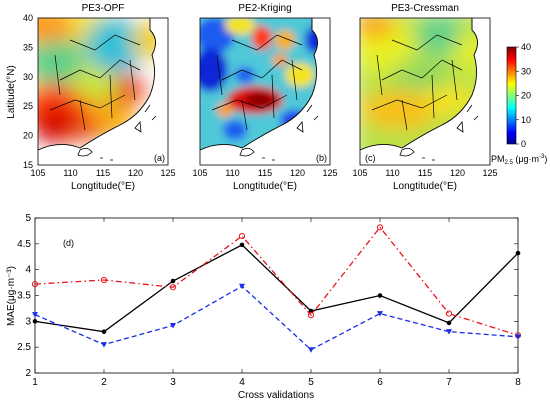 The image size is (550, 404). What do you see at coordinates (103, 8) in the screenshot?
I see `map-title: PE3-OPF` at bounding box center [103, 8].